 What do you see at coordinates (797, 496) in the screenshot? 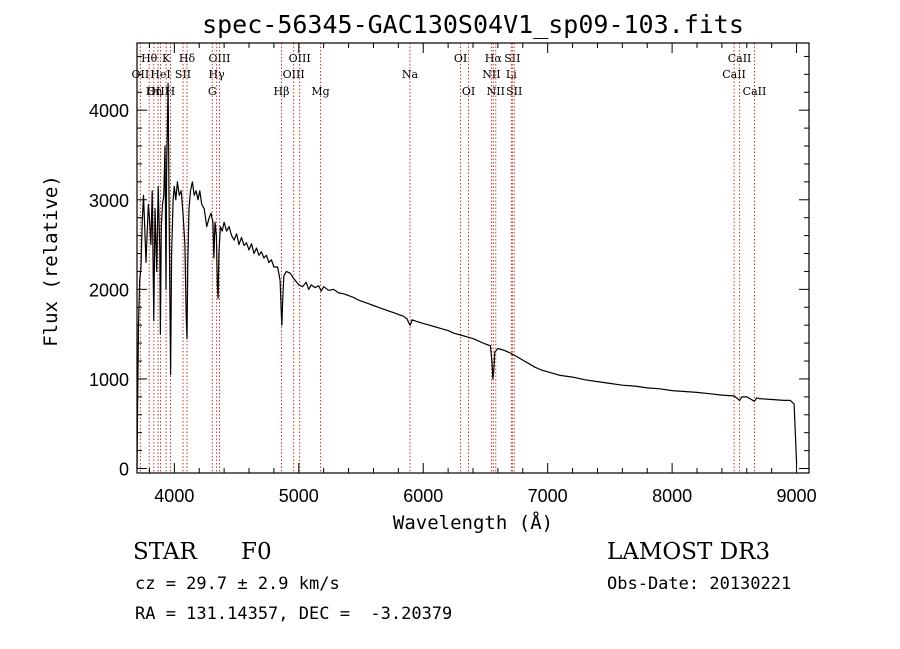
I see `x-tick-label: 9000` at bounding box center [797, 496].